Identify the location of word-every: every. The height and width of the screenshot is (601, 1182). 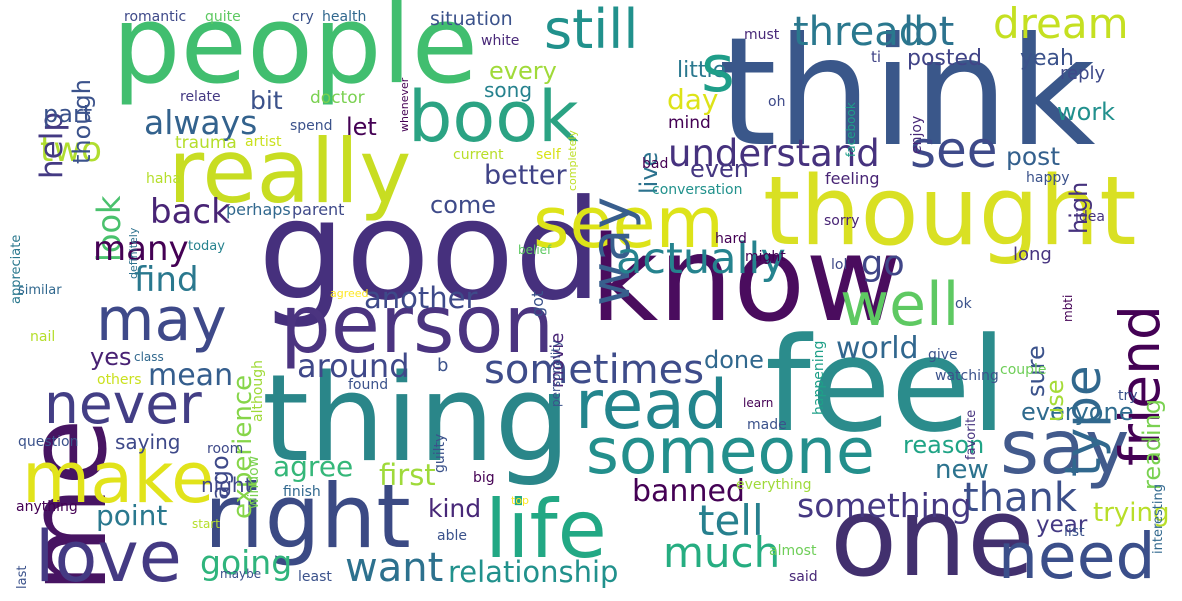
(523, 71).